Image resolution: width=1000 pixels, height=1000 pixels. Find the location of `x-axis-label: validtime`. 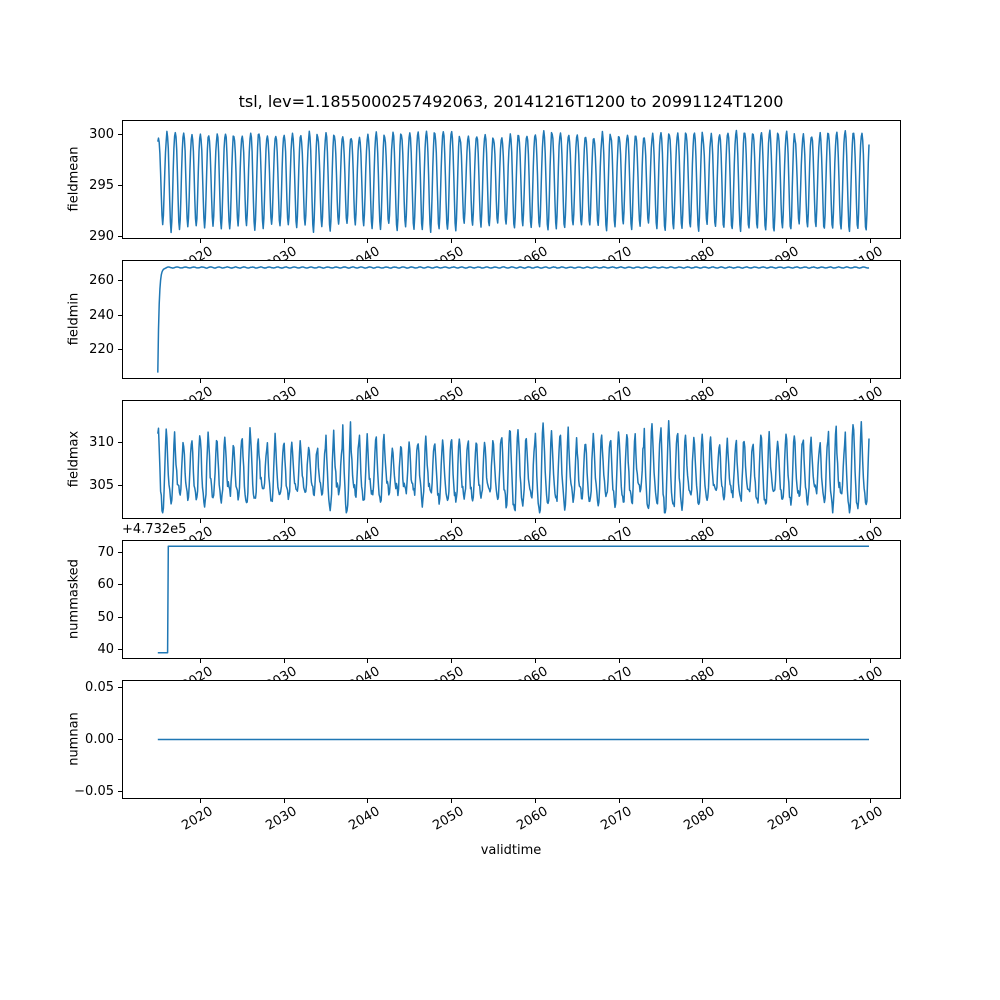

x-axis-label: validtime is located at coordinates (511, 850).